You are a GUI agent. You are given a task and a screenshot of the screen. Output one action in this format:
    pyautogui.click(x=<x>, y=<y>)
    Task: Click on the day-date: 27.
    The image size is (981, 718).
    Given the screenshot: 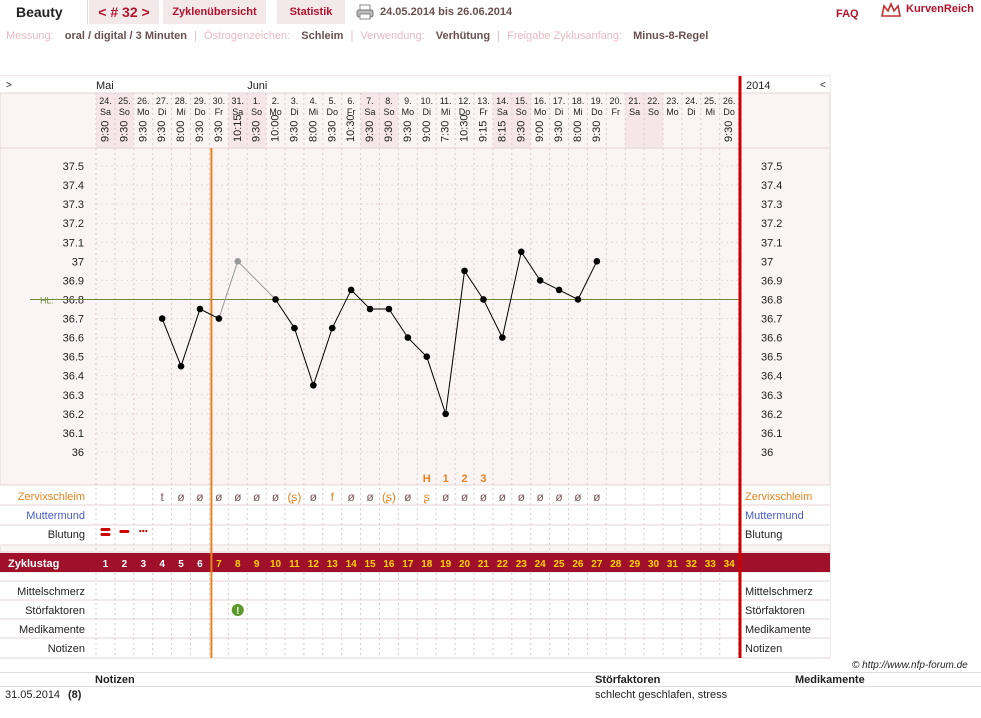 What is the action you would take?
    pyautogui.click(x=162, y=101)
    